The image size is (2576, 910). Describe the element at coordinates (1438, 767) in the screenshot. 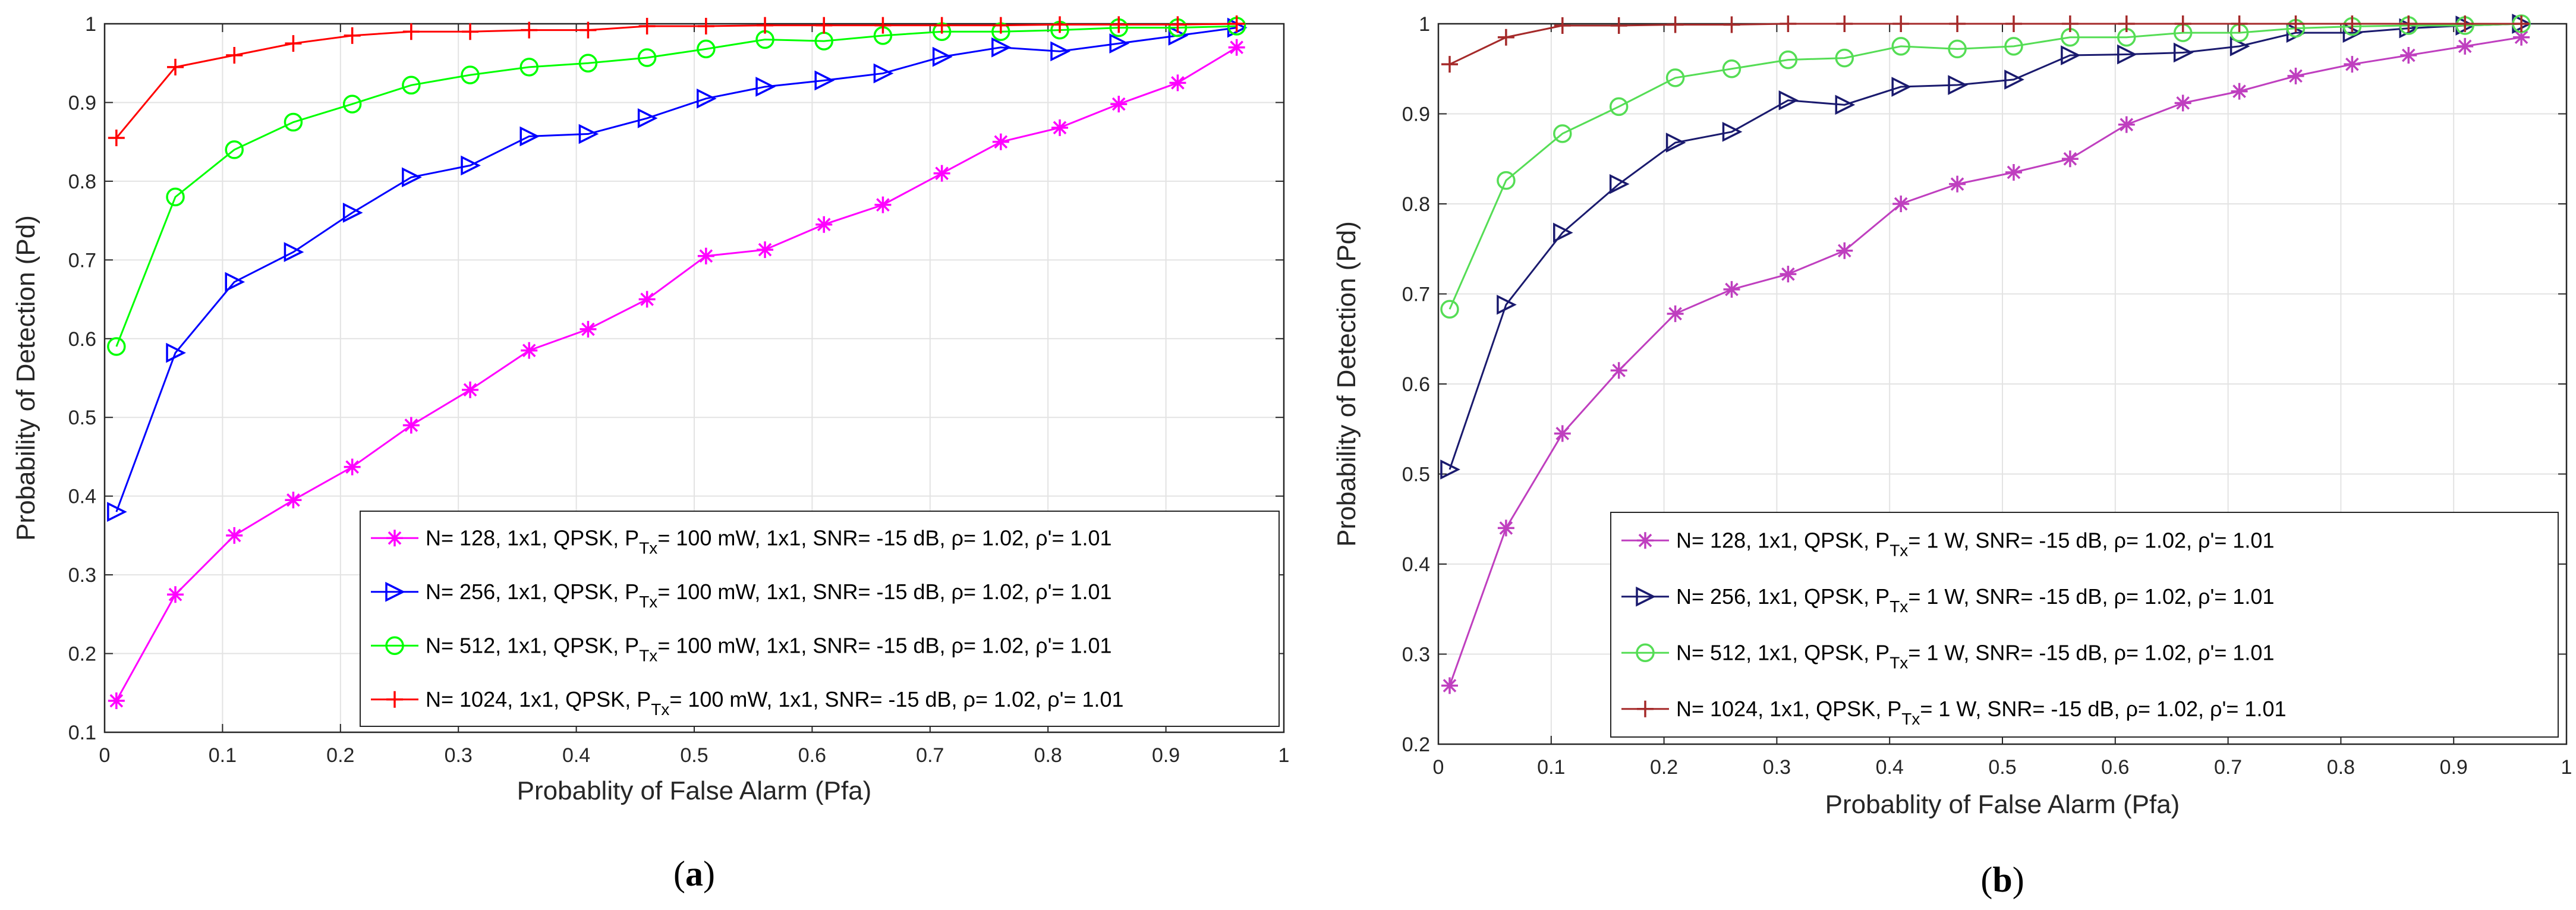

I see `x-tick-label: 0` at that location.